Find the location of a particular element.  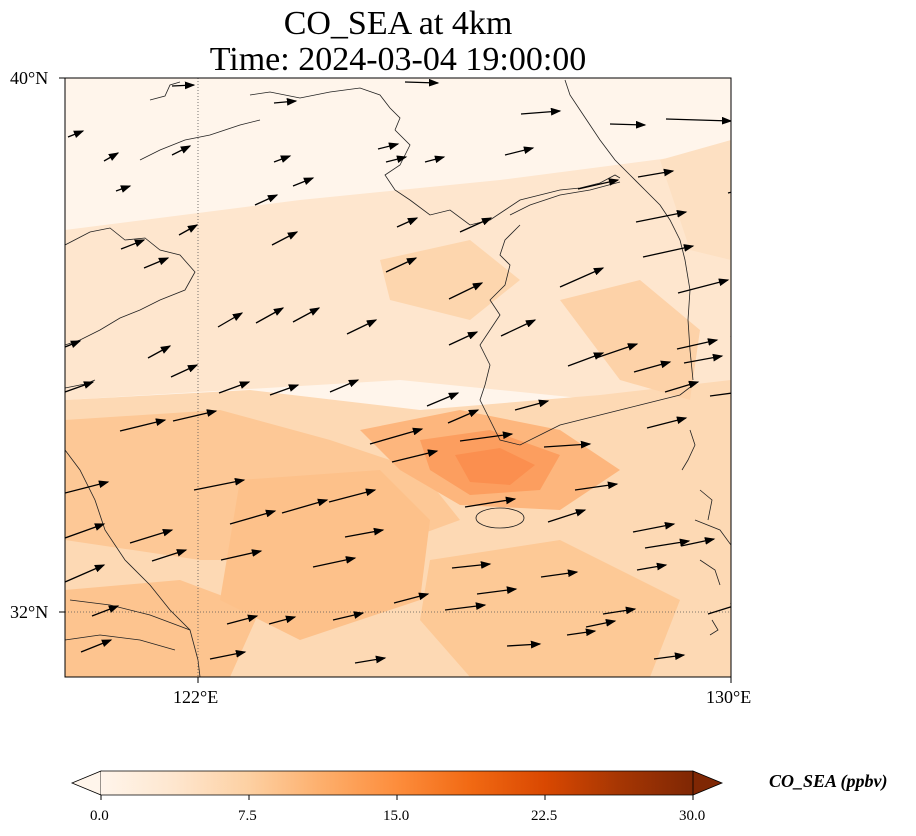

colorbar-label: CO_SEA (ppbv) is located at coordinates (828, 781).